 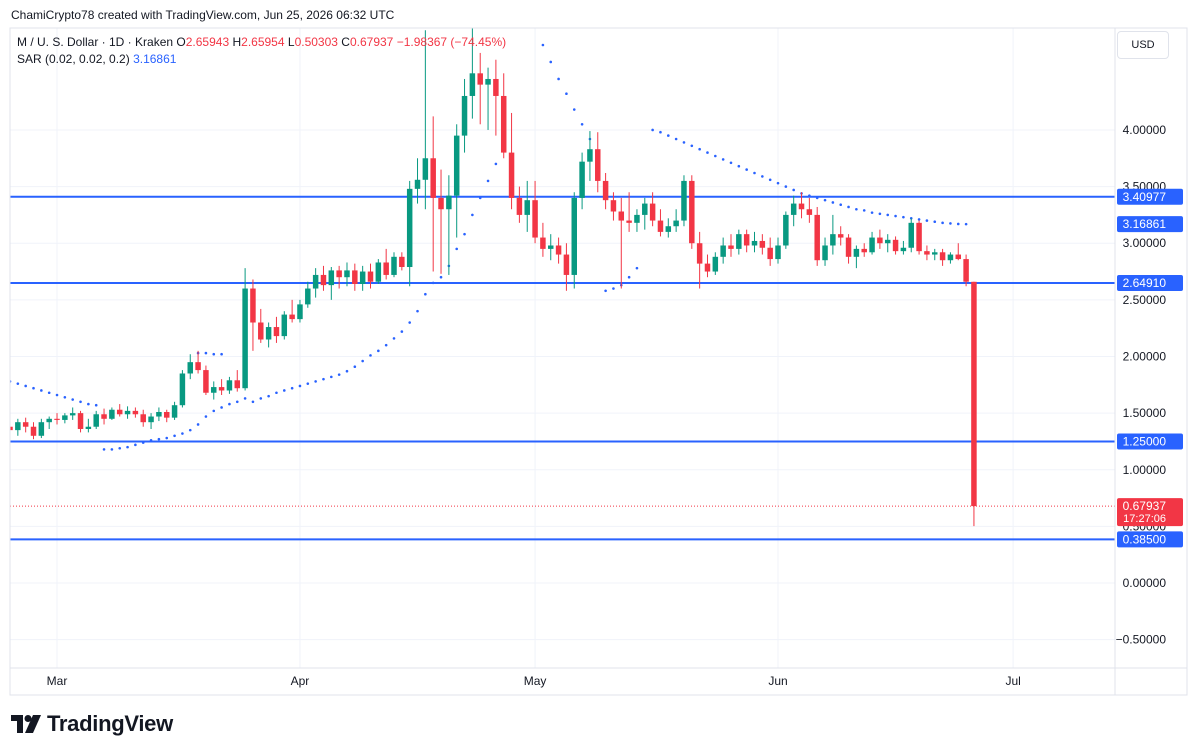 What do you see at coordinates (26, 724) in the screenshot?
I see `tradingview-logo-icon` at bounding box center [26, 724].